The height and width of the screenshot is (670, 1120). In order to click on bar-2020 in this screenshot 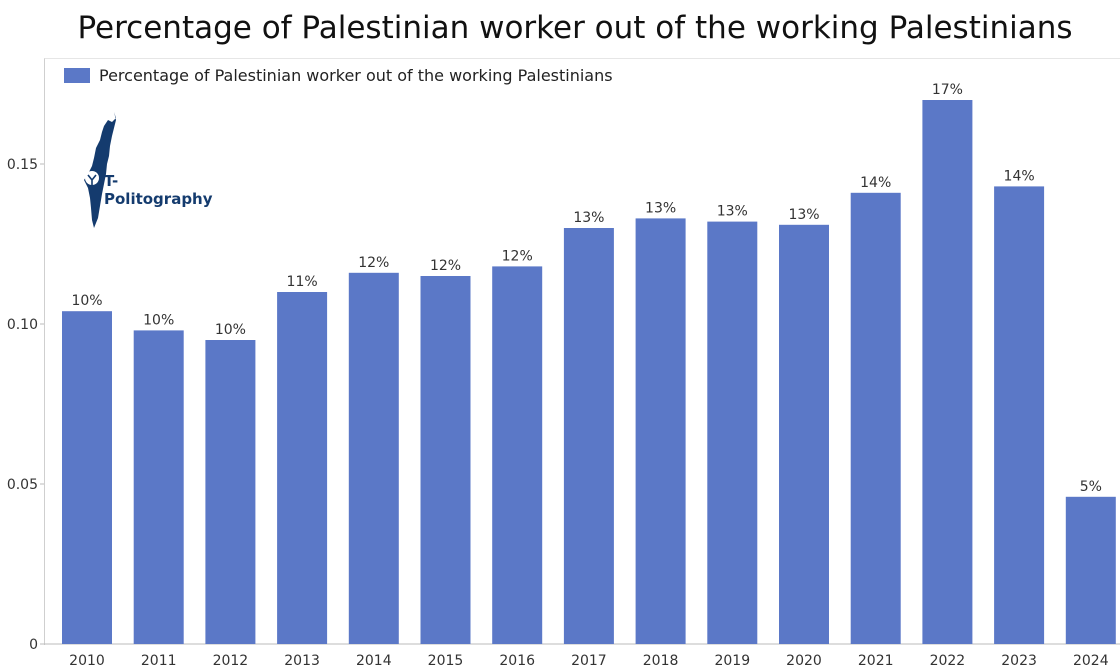, I will do `click(804, 434)`.